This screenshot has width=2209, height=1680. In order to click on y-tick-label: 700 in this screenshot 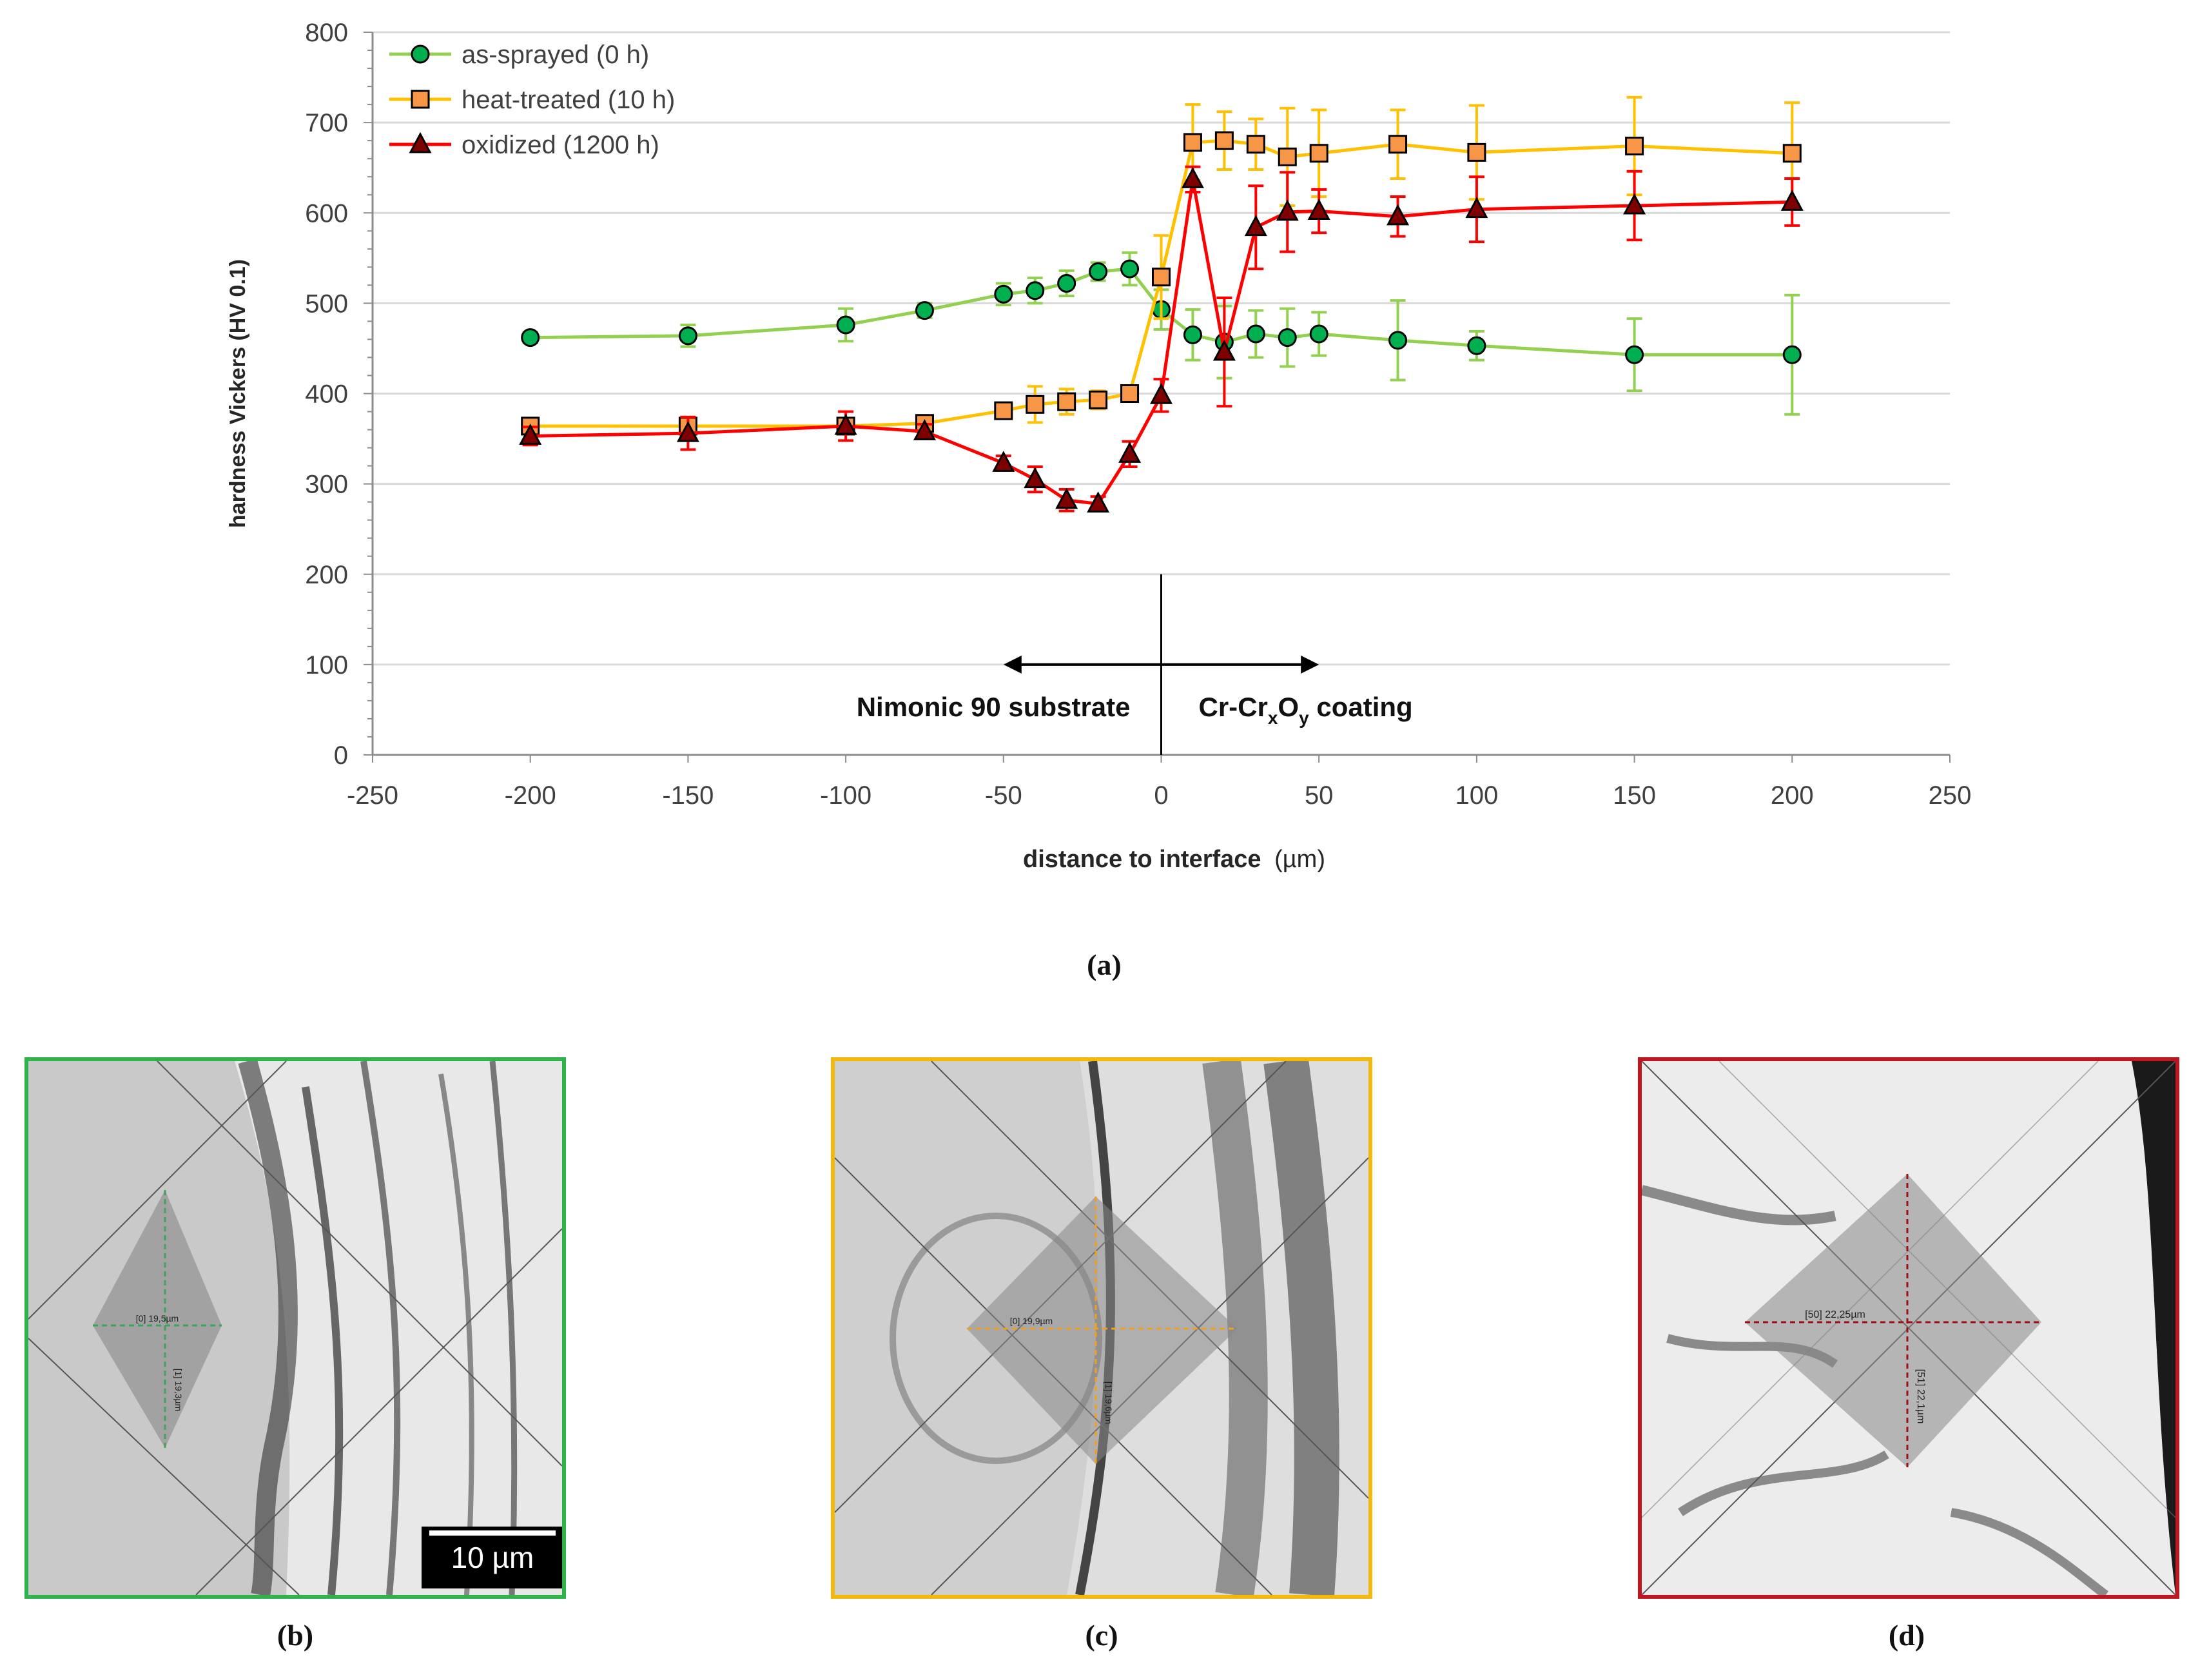, I will do `click(327, 123)`.